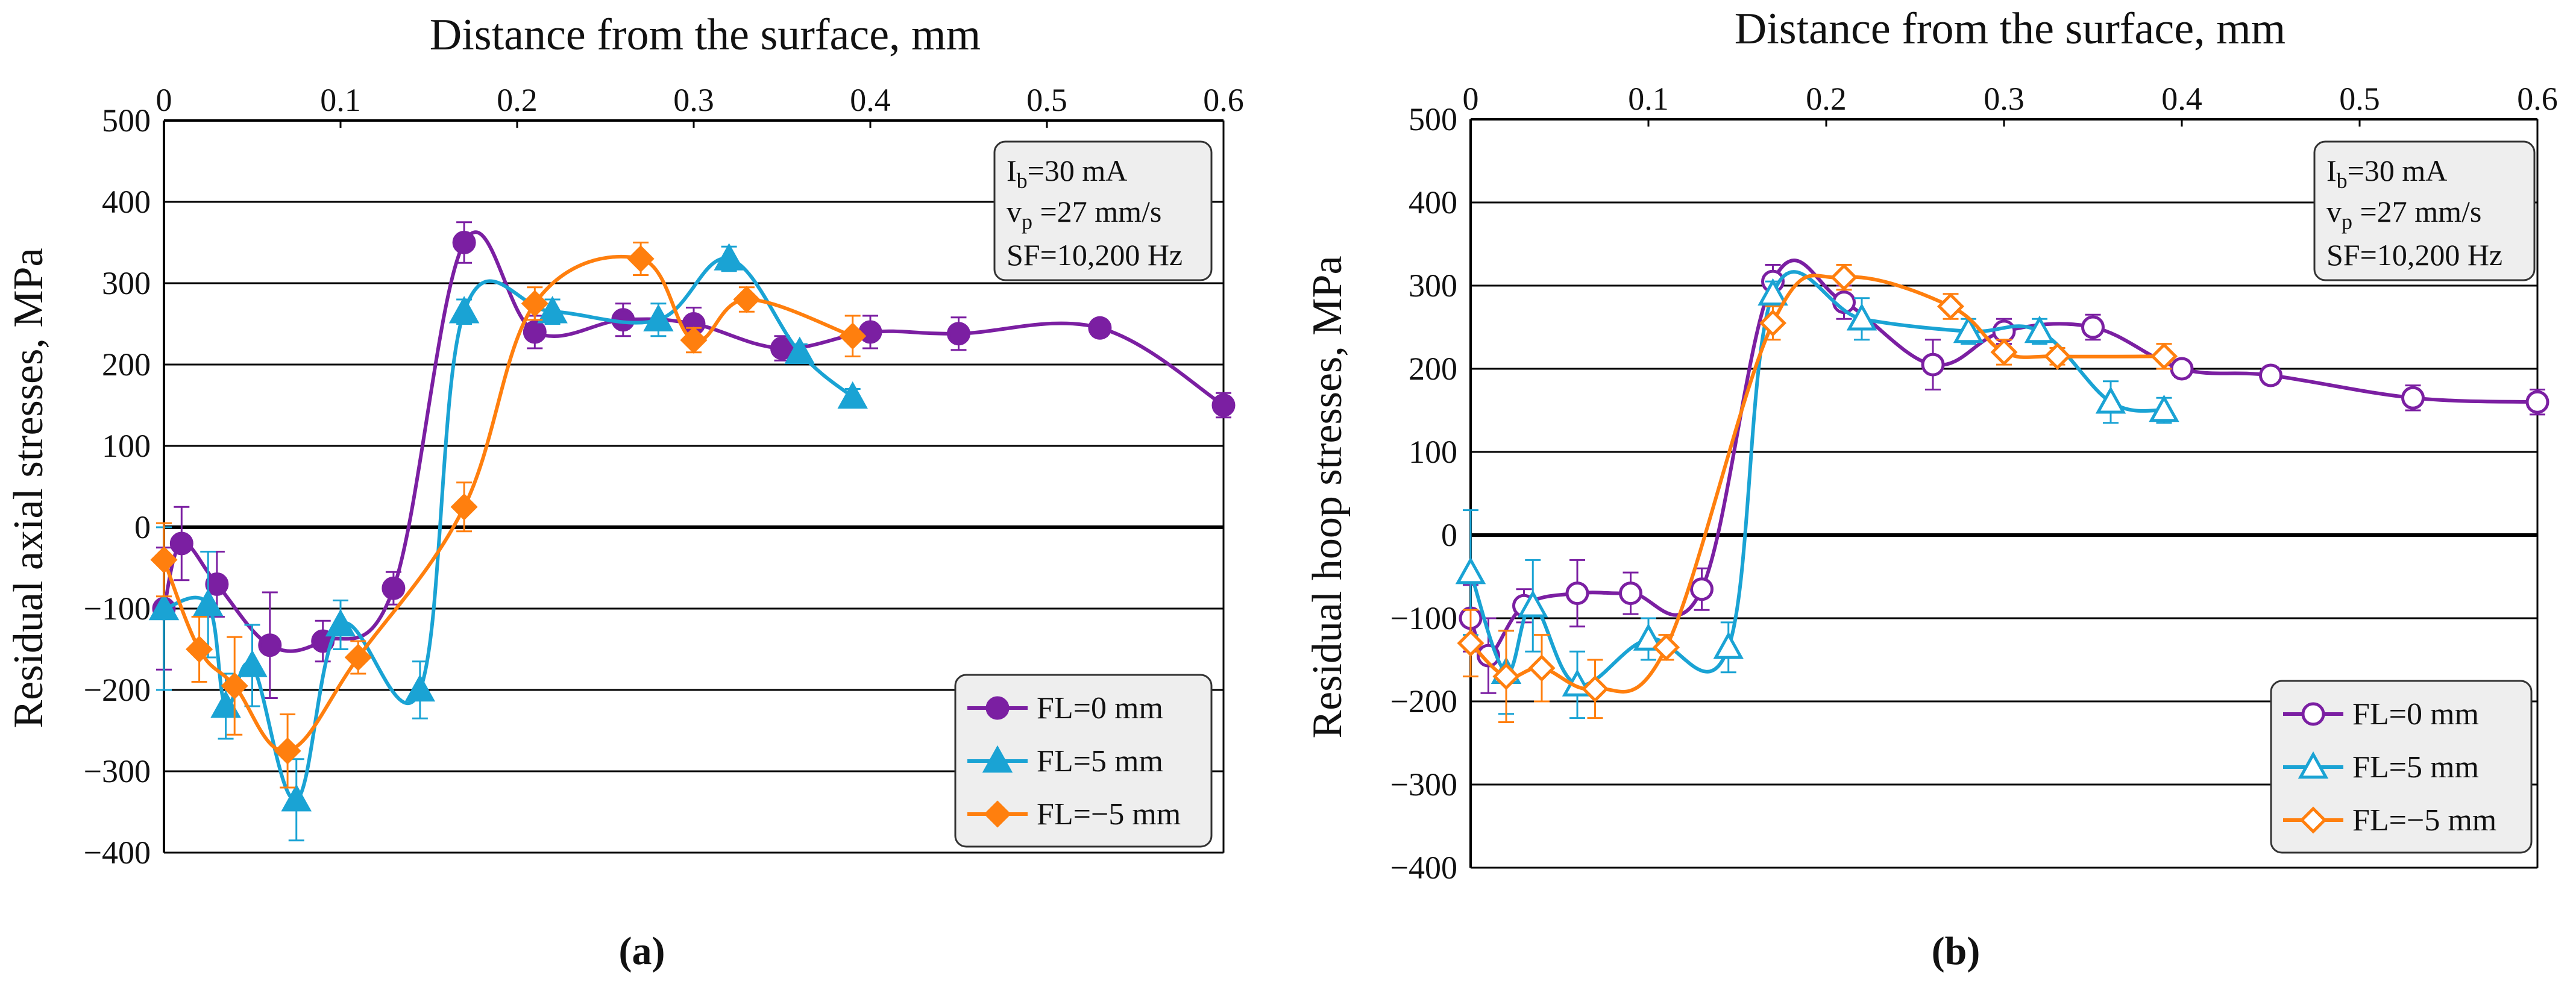  What do you see at coordinates (2415, 714) in the screenshot?
I see `legend-label: FL=0 mm` at bounding box center [2415, 714].